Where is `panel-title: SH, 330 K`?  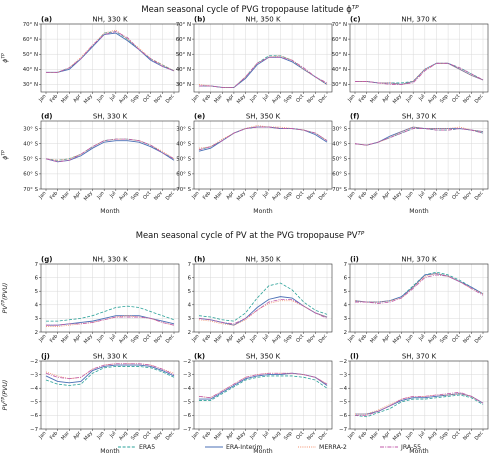 panel-title: SH, 330 K is located at coordinates (110, 357).